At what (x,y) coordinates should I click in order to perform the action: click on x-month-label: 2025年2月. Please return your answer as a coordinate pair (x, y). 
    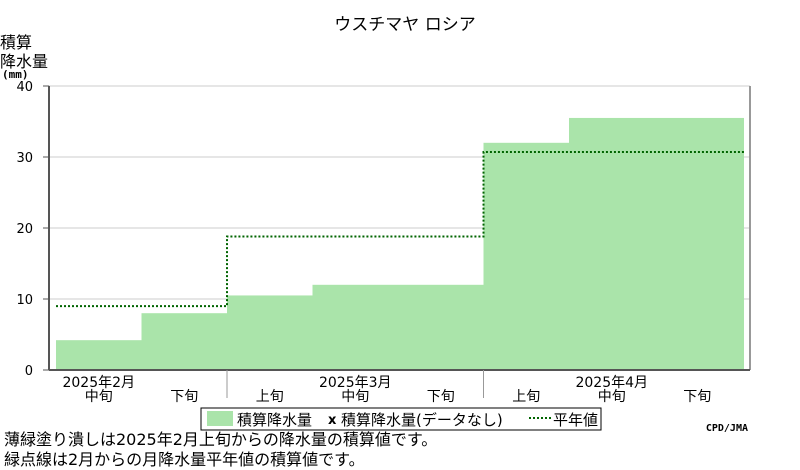
    Looking at the image, I should click on (98, 383).